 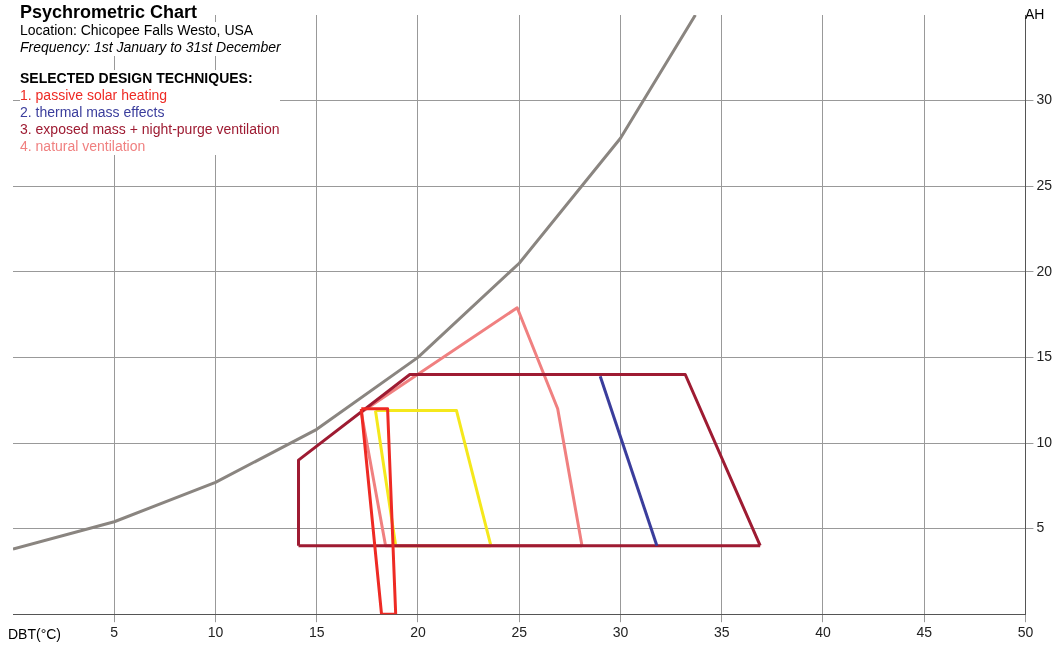 What do you see at coordinates (35, 634) in the screenshot?
I see `x-axis-title: DBT(°C)` at bounding box center [35, 634].